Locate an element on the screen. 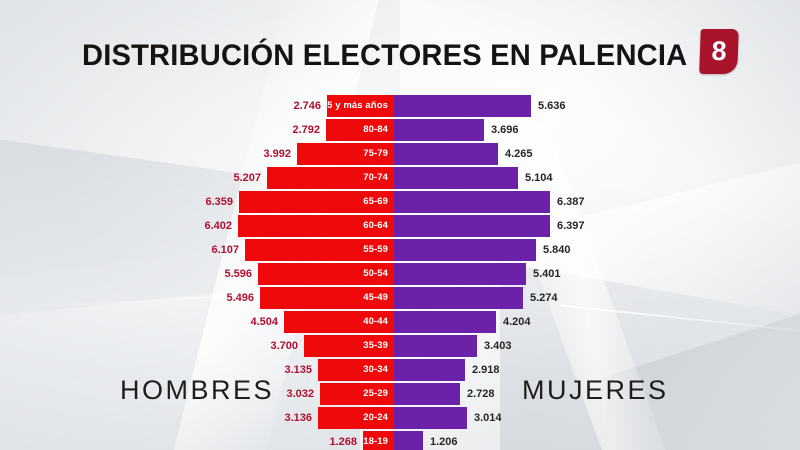 Image resolution: width=800 pixels, height=450 pixels. female-value-label: 2.918 is located at coordinates (486, 370).